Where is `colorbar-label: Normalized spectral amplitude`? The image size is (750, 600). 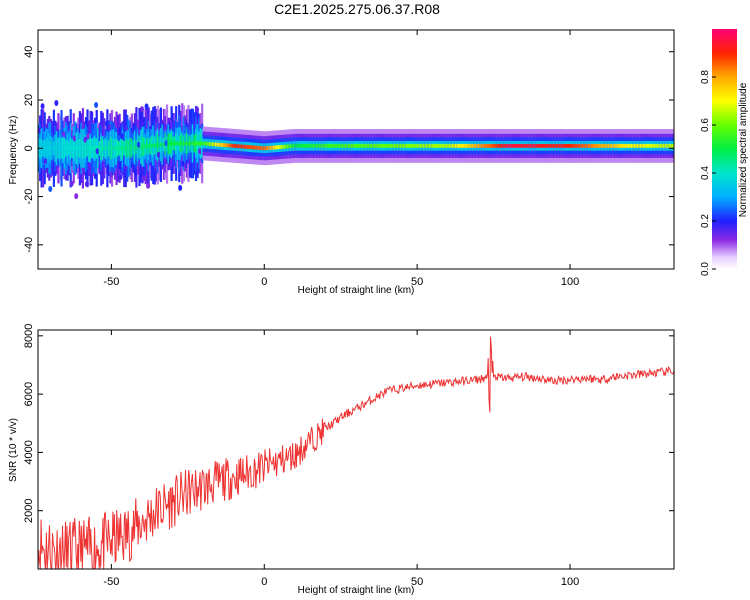 colorbar-label: Normalized spectral amplitude is located at coordinates (743, 149).